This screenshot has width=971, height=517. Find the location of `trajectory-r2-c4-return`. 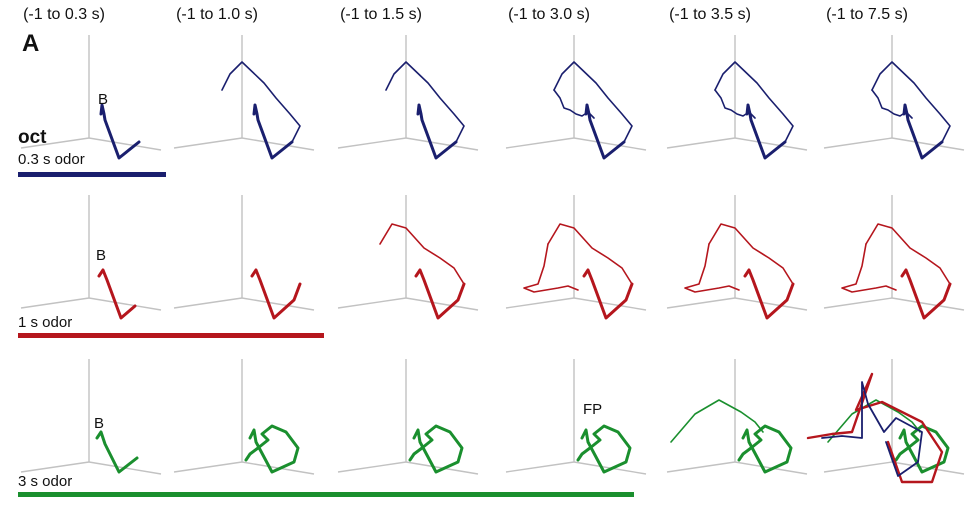

trajectory-r2-c4-return is located at coordinates (551, 268).